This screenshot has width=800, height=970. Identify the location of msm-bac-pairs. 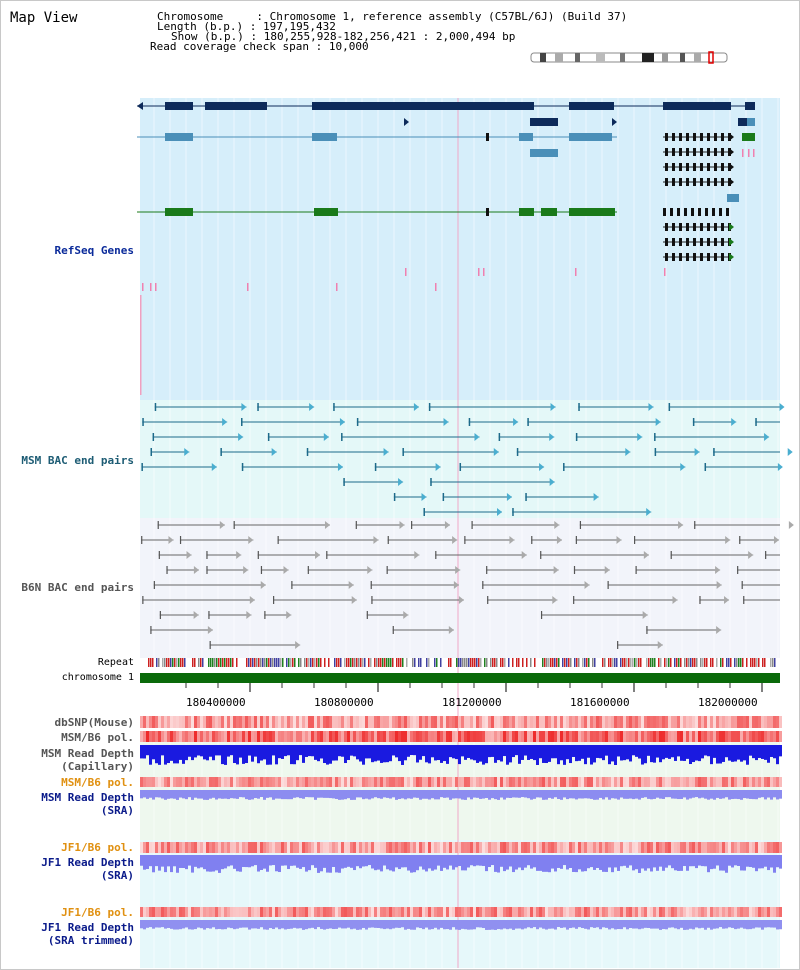
(470, 459).